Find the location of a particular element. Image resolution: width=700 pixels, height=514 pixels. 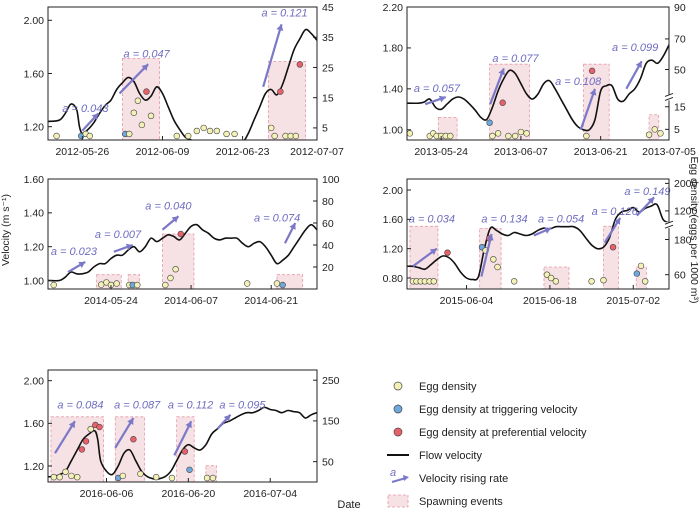

rising-rate-label: a = 0.112 is located at coordinates (190, 405).